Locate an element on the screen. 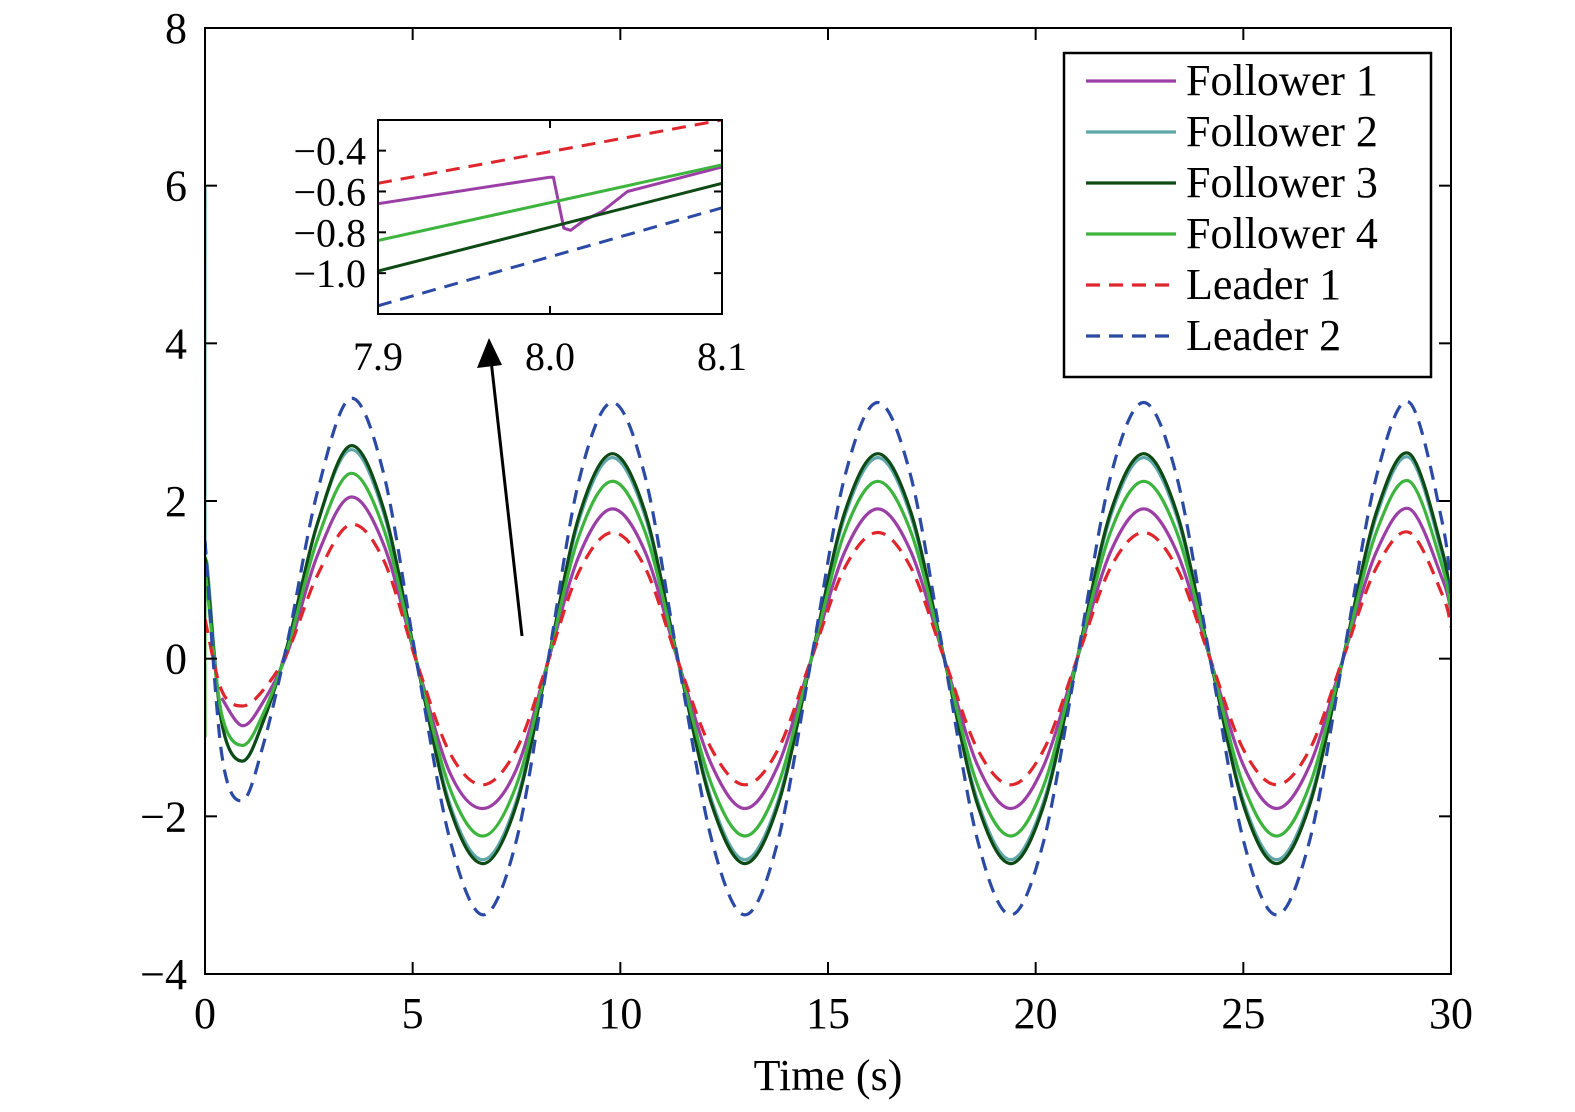 This screenshot has height=1112, width=1575. inset-y-tick-label: −1.0 is located at coordinates (329, 273).